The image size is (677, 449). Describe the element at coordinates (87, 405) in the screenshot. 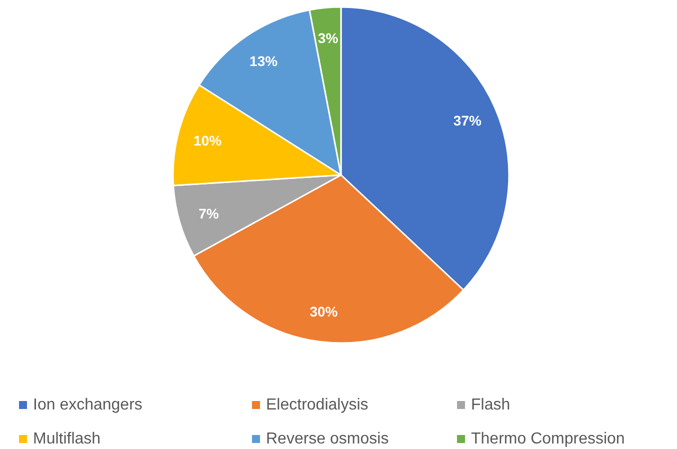

I see `legend-label: Ion exchangers` at that location.